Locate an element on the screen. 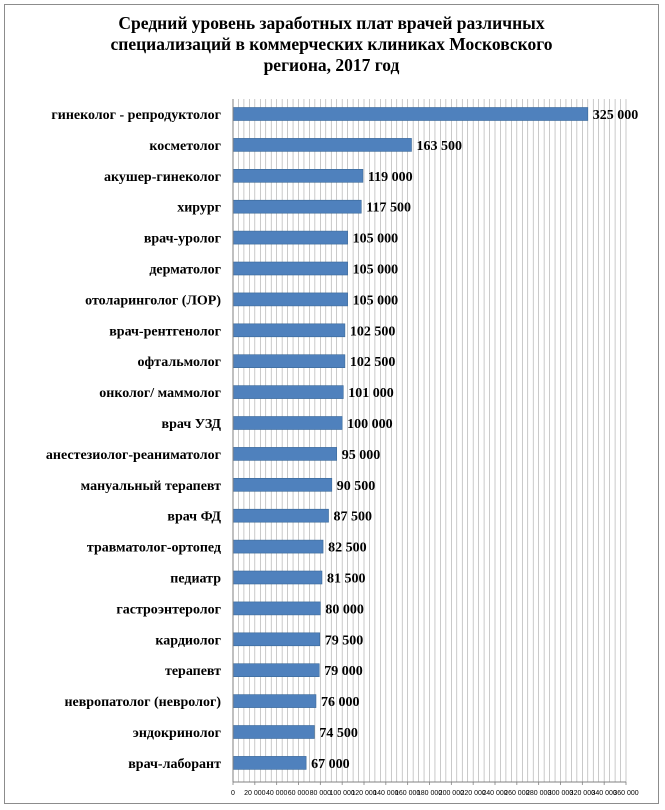  category-label: врач УЗД is located at coordinates (192, 424).